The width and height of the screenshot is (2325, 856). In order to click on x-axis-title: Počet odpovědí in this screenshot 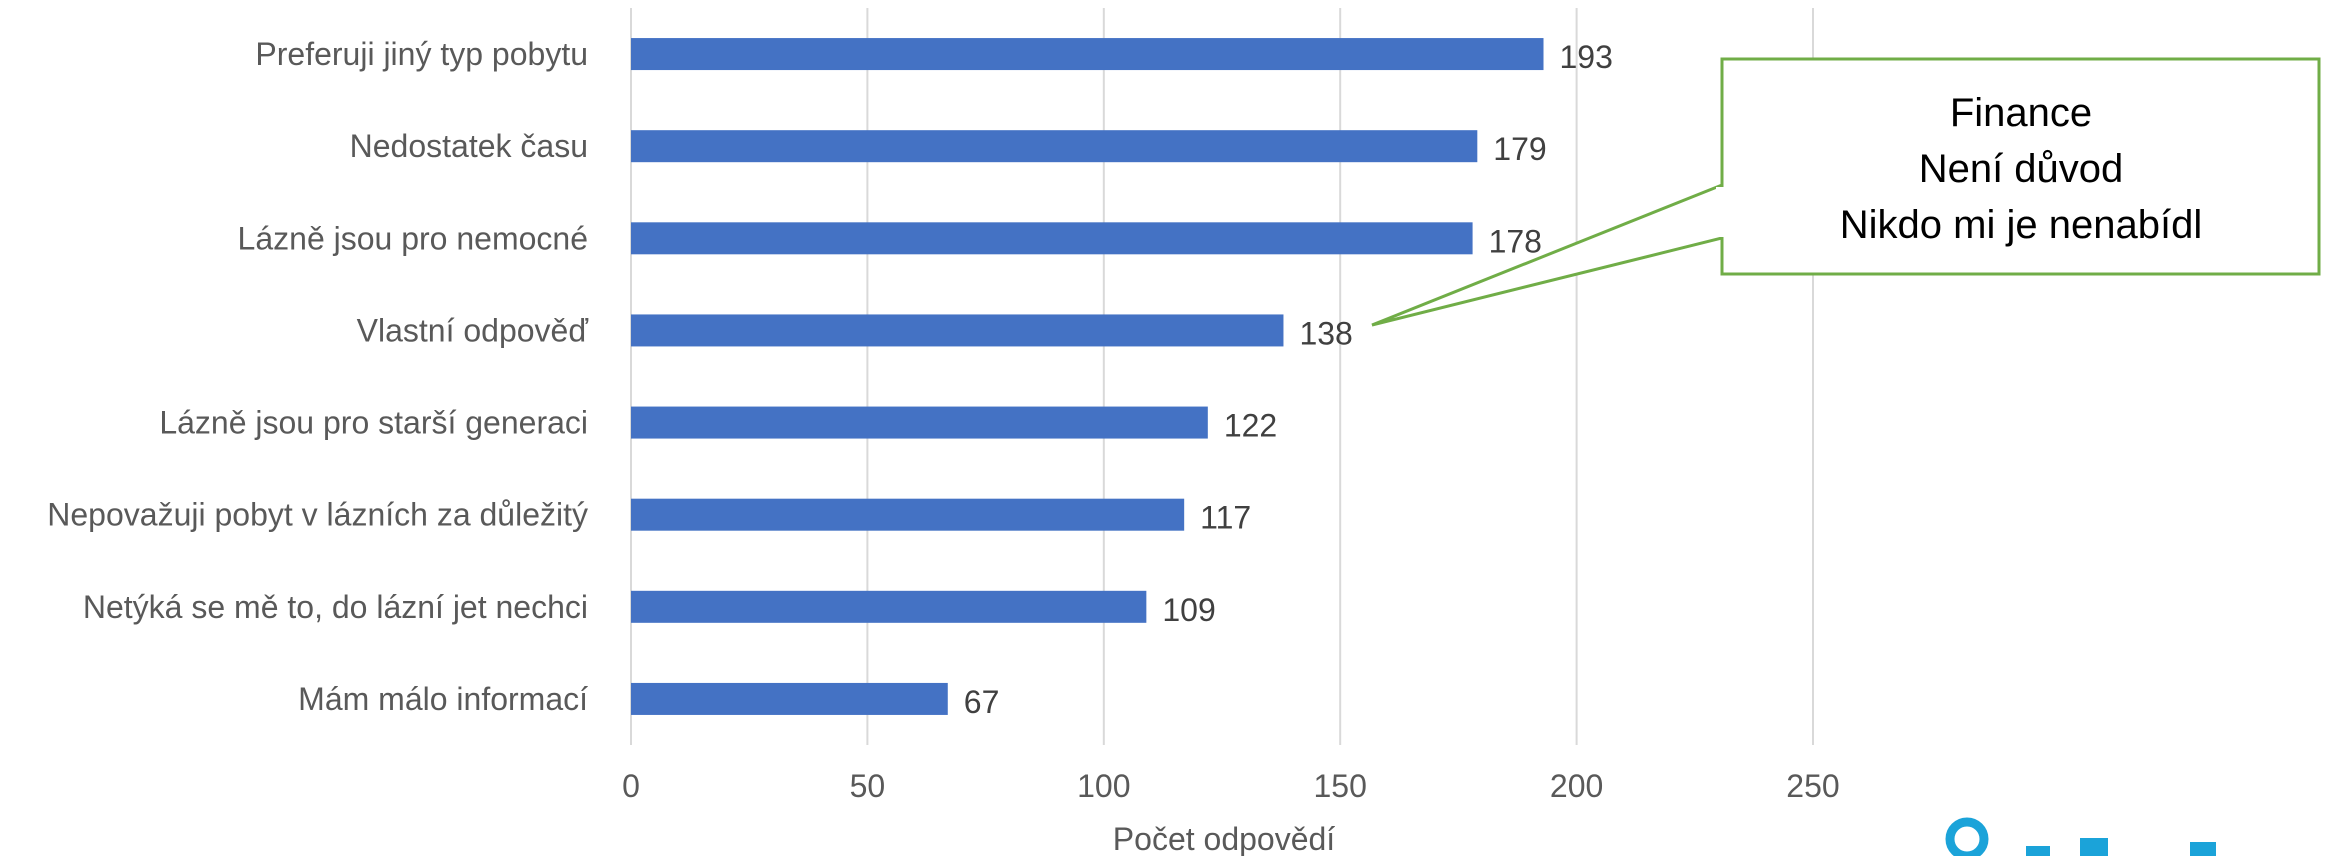, I will do `click(1224, 838)`.